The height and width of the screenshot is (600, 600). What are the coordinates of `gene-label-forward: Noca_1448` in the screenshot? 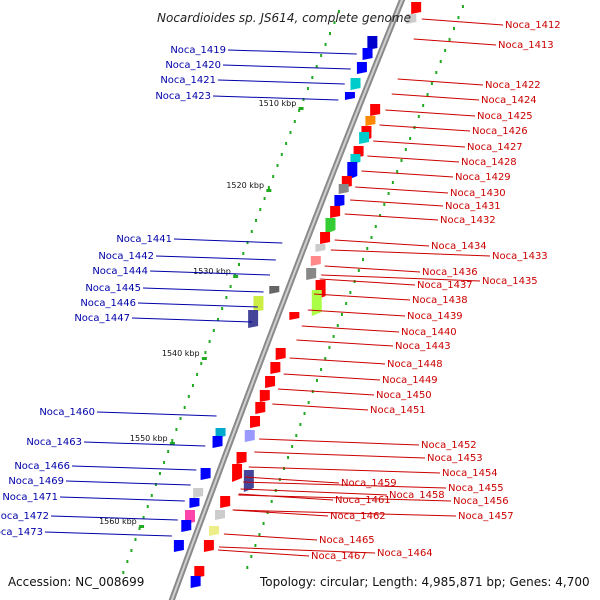 It's located at (415, 364).